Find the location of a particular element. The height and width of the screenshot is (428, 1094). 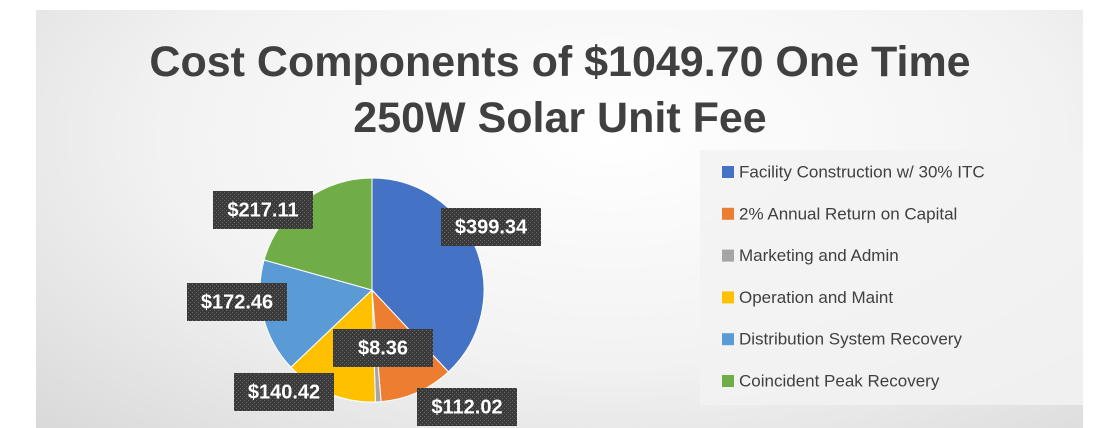

data-label: $112.02 is located at coordinates (466, 407).